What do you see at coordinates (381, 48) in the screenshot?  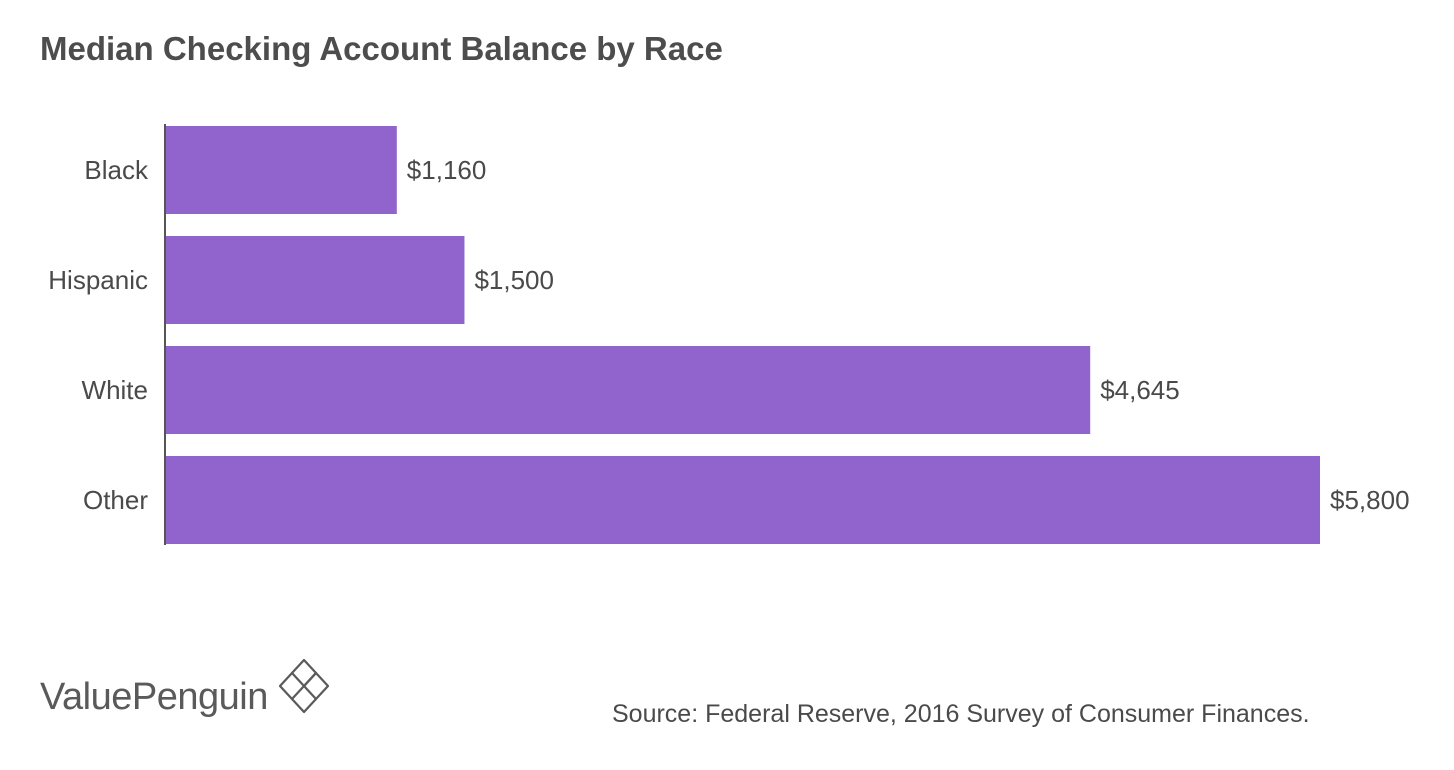 I see `chart-title: Median Checking Account Balance by Race` at bounding box center [381, 48].